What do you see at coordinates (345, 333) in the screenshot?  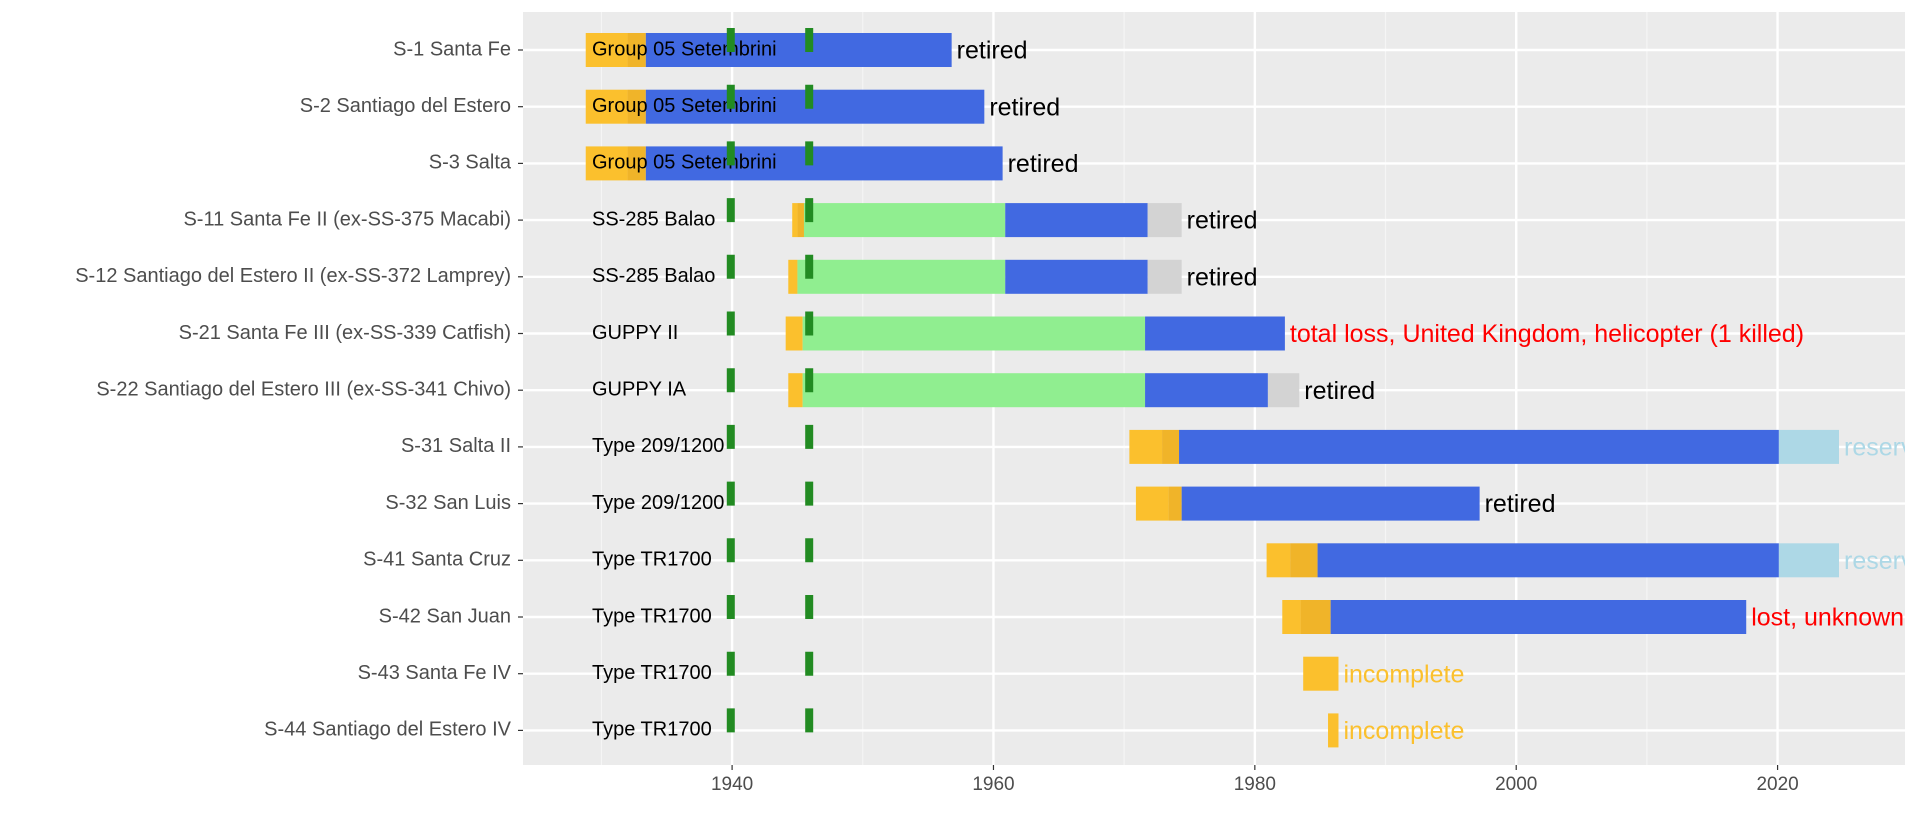 I see `y-tick-label: S-21 Santa Fe III (ex-SS-339 Catfish)` at bounding box center [345, 333].